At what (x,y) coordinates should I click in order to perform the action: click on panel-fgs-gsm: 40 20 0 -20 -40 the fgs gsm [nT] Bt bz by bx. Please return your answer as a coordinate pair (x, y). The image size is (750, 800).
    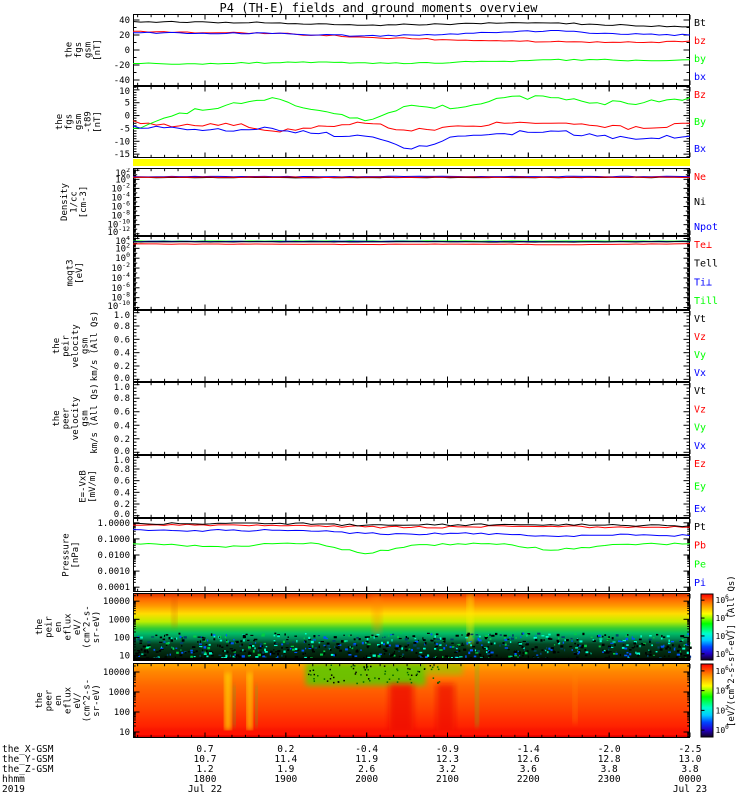
    Looking at the image, I should click on (385, 50).